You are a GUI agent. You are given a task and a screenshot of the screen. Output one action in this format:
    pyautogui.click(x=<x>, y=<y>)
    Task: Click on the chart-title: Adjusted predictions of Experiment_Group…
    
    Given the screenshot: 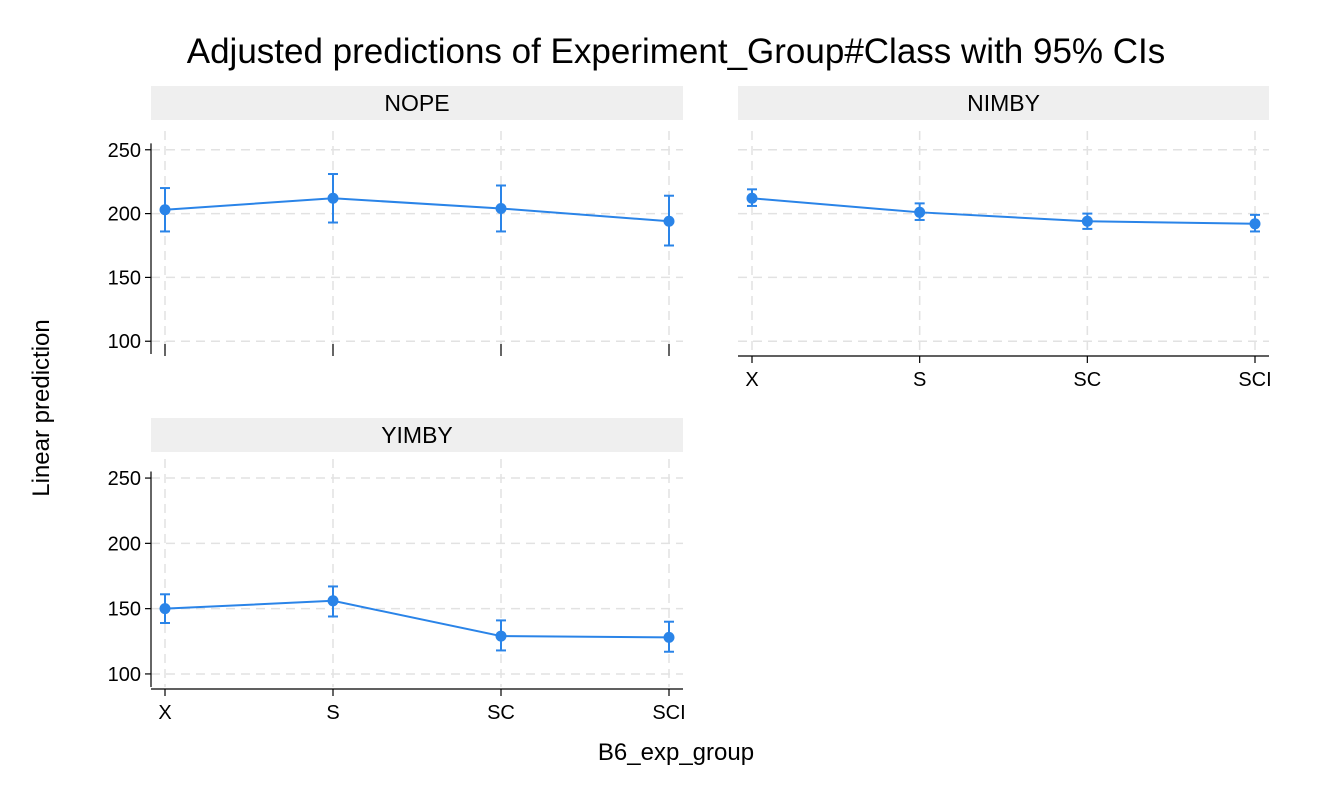 What is the action you would take?
    pyautogui.click(x=676, y=51)
    